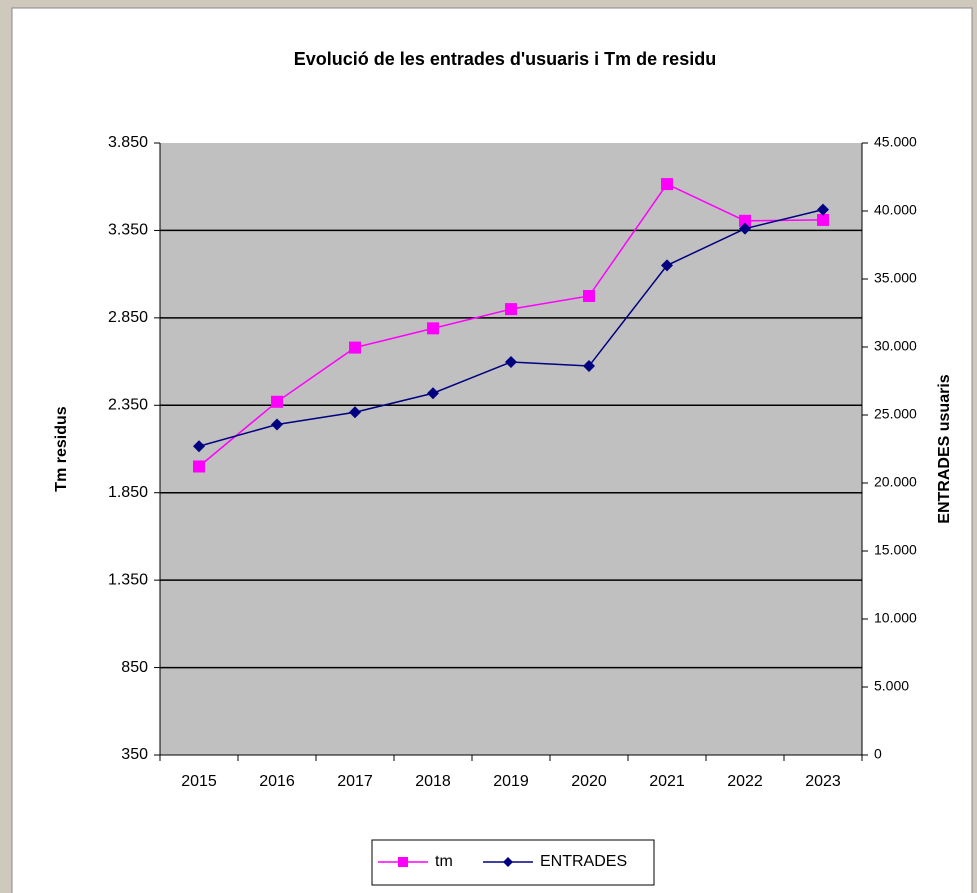 This screenshot has width=977, height=893. What do you see at coordinates (128, 492) in the screenshot?
I see `y-tick-label: 1.850` at bounding box center [128, 492].